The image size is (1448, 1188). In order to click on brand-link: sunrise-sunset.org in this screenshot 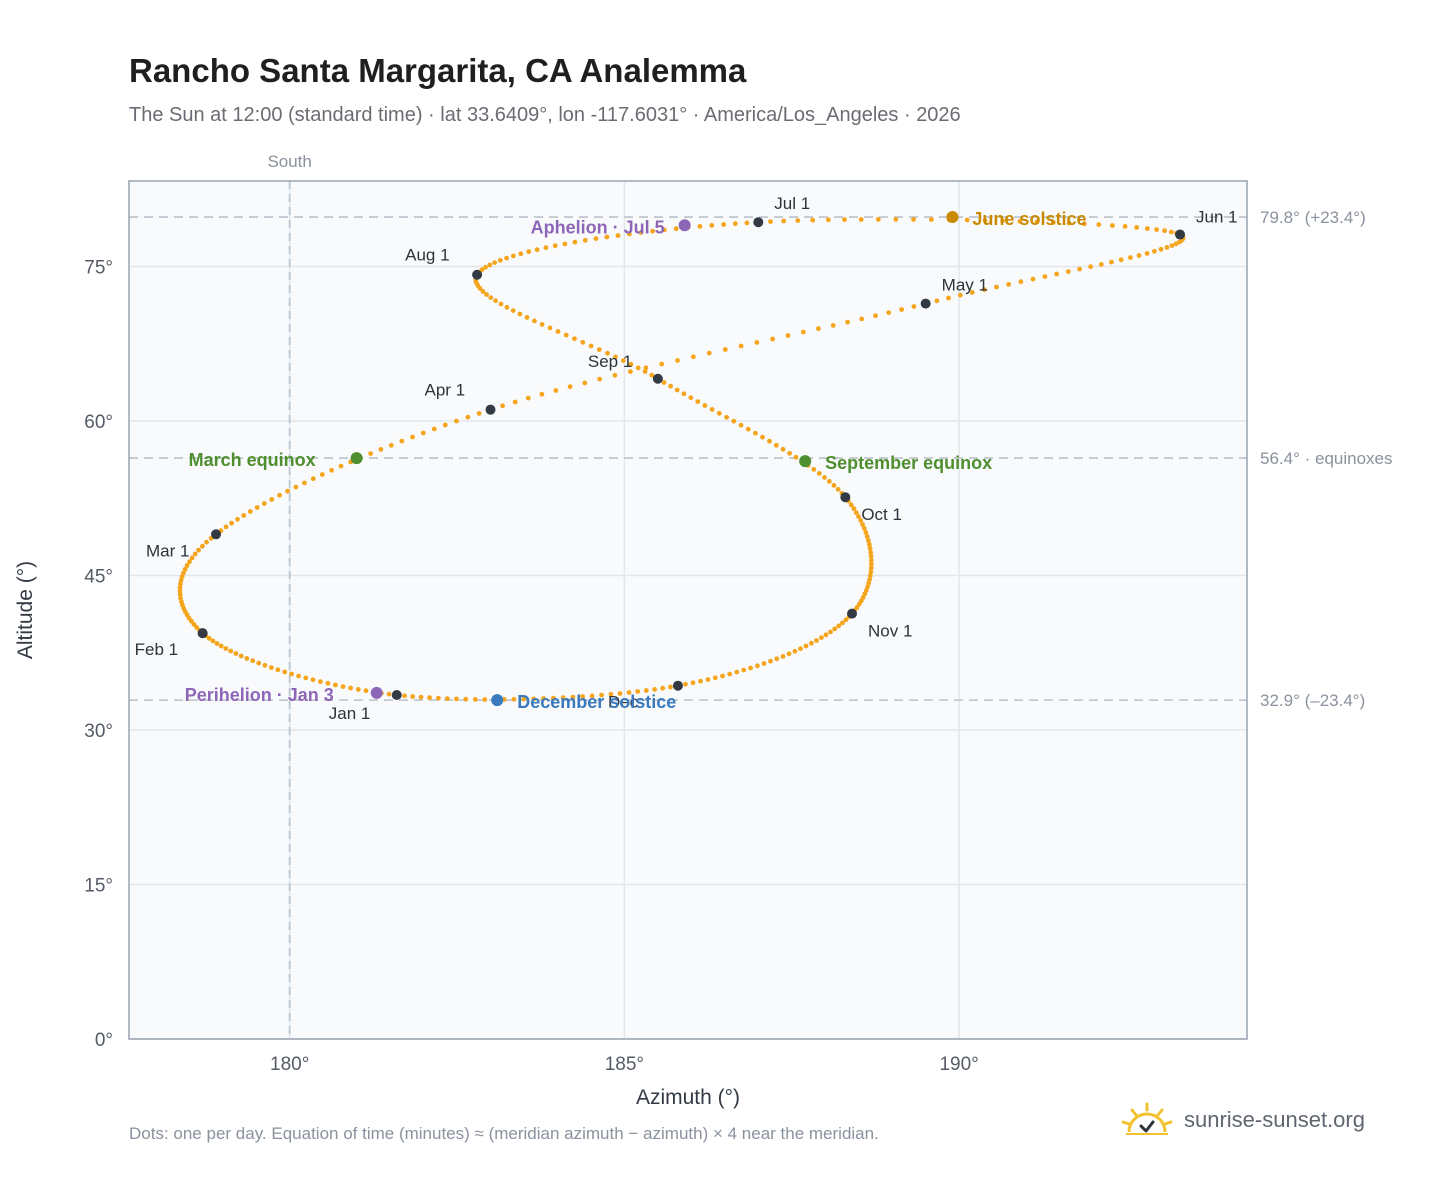, I will do `click(1242, 1120)`.